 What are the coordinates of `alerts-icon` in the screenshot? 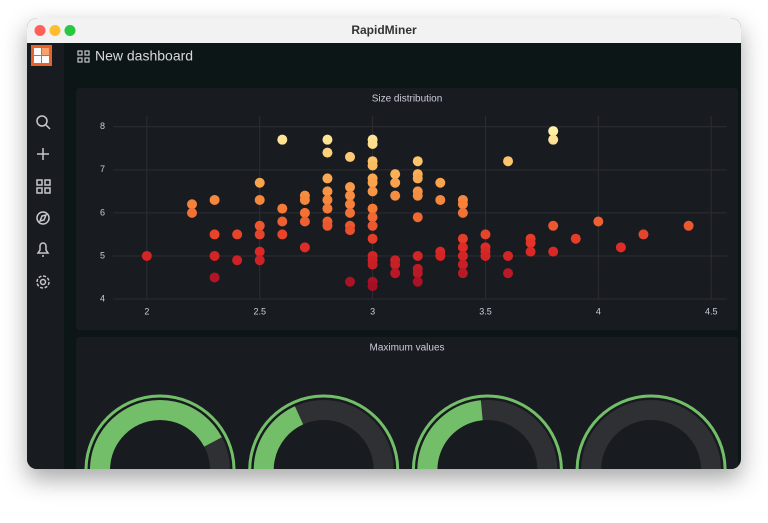 It's located at (43, 249).